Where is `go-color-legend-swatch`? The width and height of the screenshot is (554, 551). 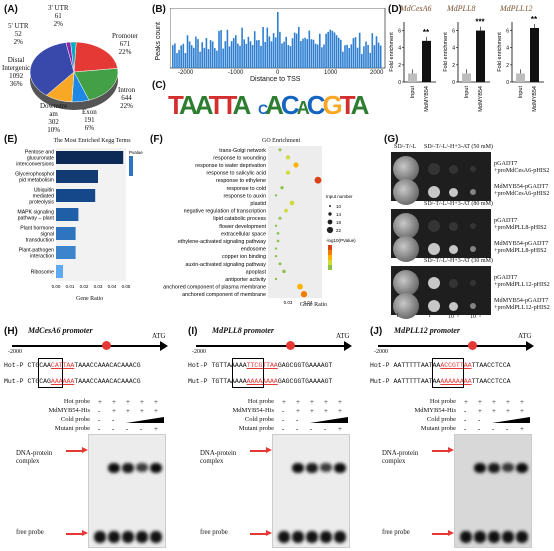 go-color-legend-swatch is located at coordinates (330, 262).